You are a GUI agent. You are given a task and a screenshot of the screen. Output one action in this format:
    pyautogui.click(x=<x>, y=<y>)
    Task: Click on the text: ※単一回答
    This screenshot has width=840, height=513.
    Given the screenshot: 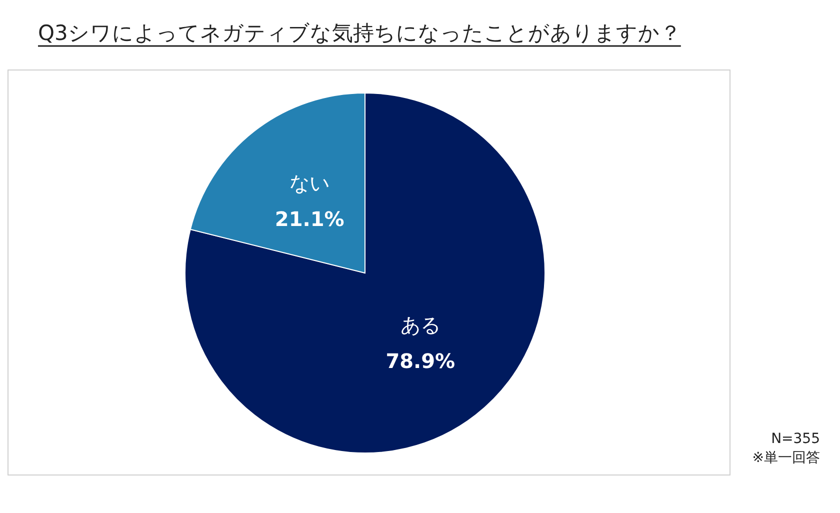 What is the action you would take?
    pyautogui.click(x=786, y=458)
    